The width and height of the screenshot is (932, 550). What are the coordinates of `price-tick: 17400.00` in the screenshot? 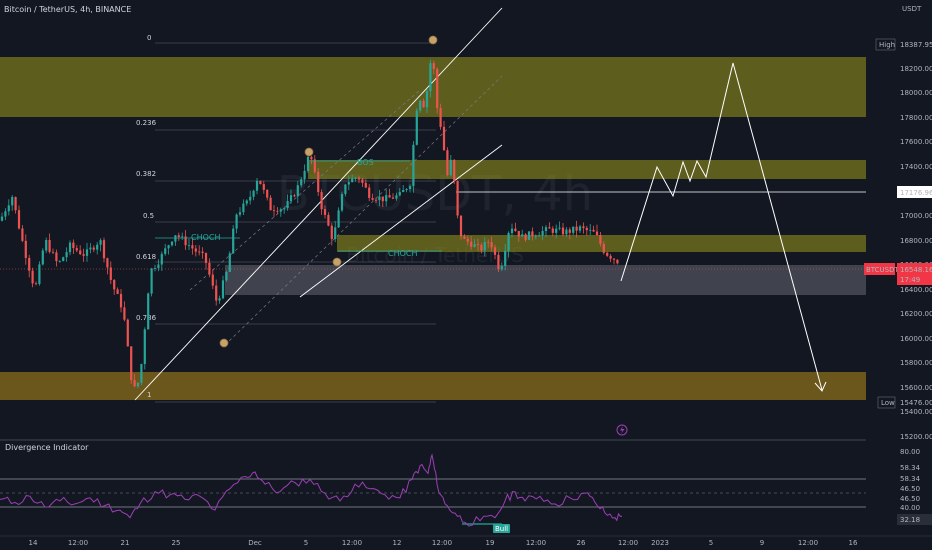 It's located at (916, 167).